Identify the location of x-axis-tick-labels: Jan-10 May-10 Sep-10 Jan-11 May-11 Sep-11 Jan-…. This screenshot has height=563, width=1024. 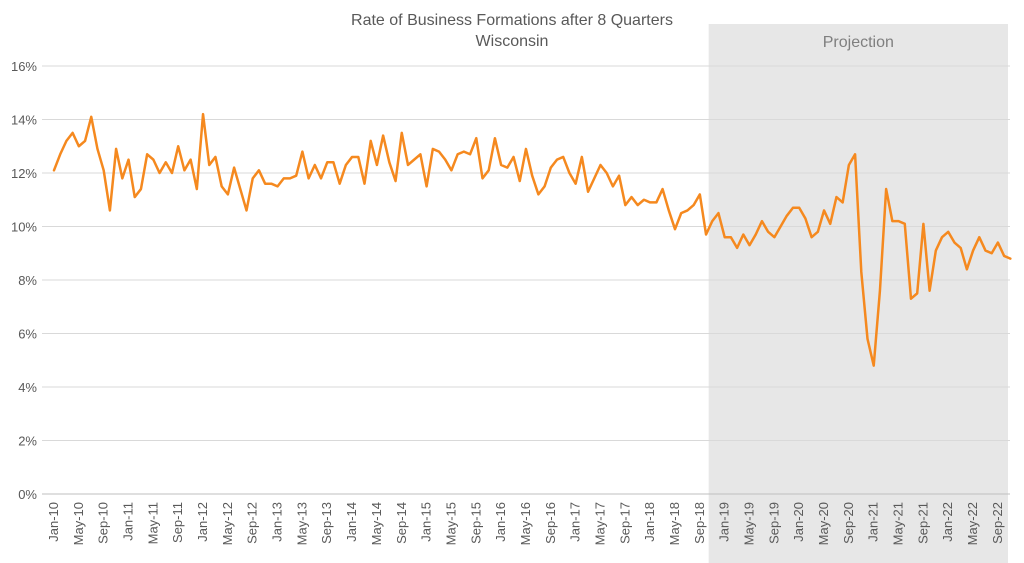
(525, 523).